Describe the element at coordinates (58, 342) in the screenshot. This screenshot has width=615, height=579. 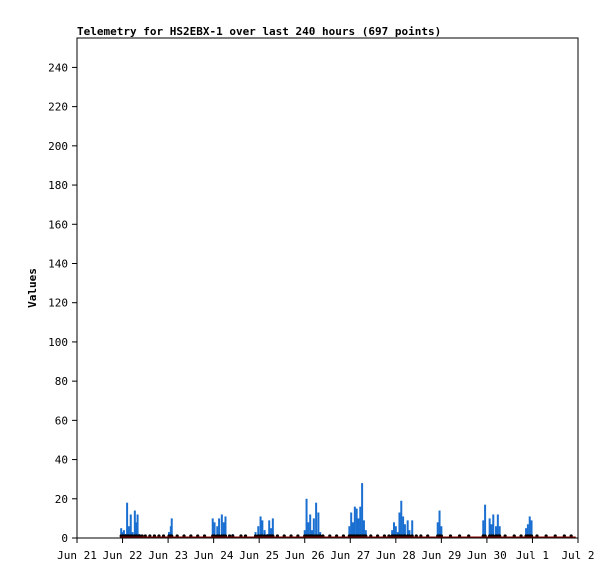
I see `y-tick-label: 100` at that location.